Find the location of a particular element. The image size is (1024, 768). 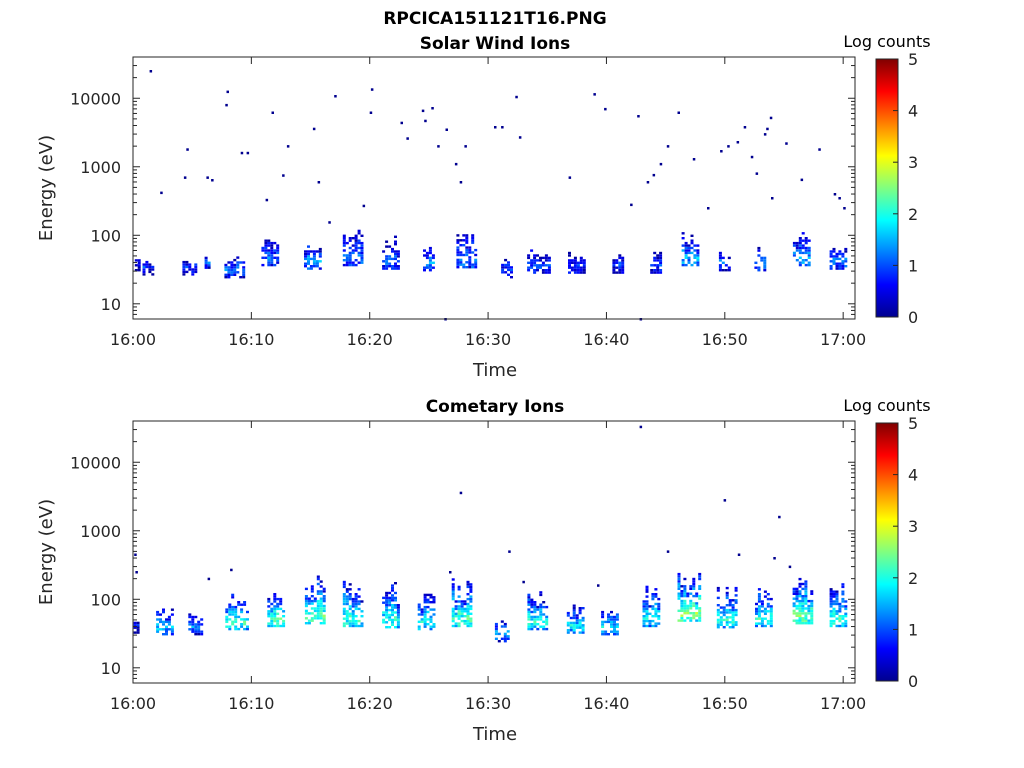

y-tick-label: 10000 is located at coordinates (95, 98).